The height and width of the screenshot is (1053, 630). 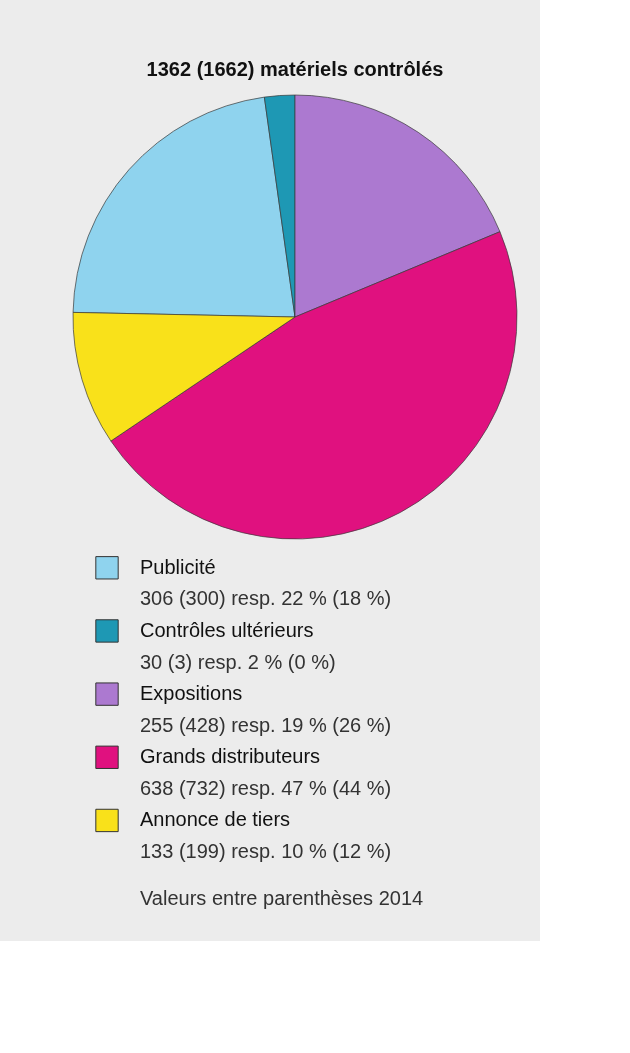 I want to click on data-label: 638 (732) resp. 47 % (44 %), so click(x=266, y=787).